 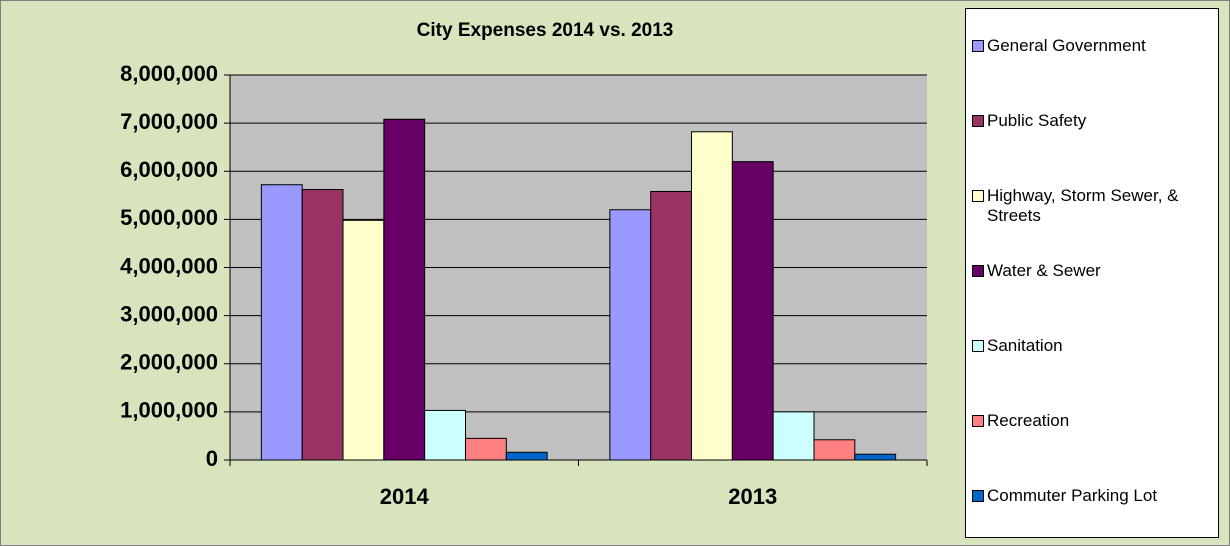 I want to click on legend-label: Commuter Parking Lot, so click(x=1072, y=495).